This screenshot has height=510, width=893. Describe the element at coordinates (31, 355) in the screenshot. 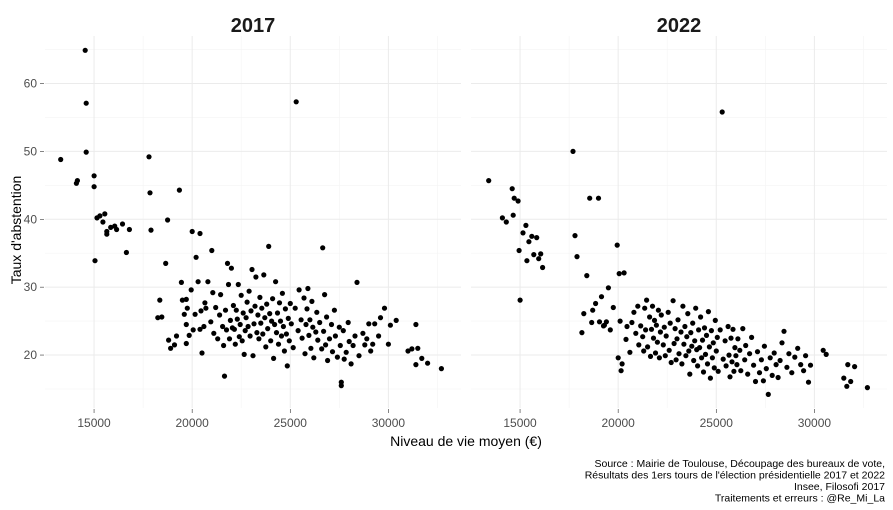

I see `y-tick-label: 20` at that location.